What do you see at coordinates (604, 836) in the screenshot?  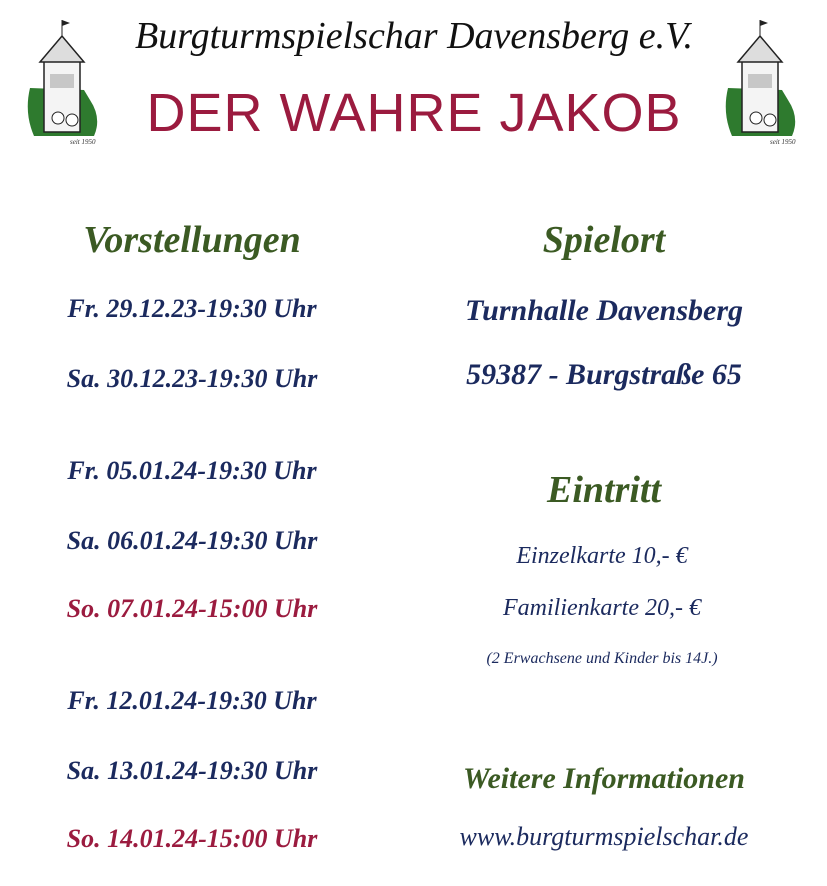 I see `website-link: www.burgturmspielschar.de` at bounding box center [604, 836].